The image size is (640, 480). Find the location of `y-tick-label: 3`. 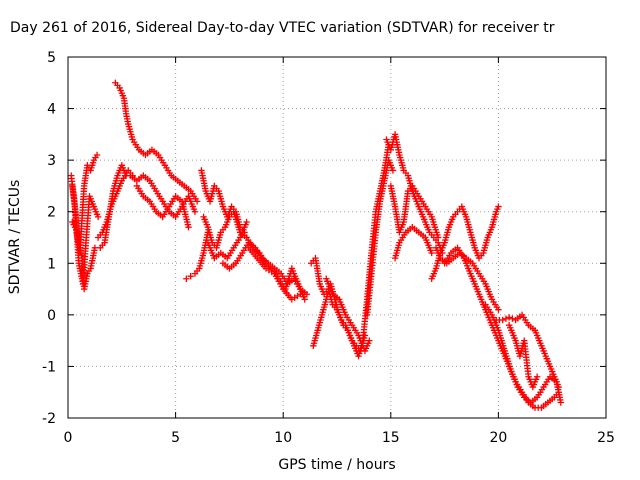

y-tick-label: 3 is located at coordinates (51, 161).